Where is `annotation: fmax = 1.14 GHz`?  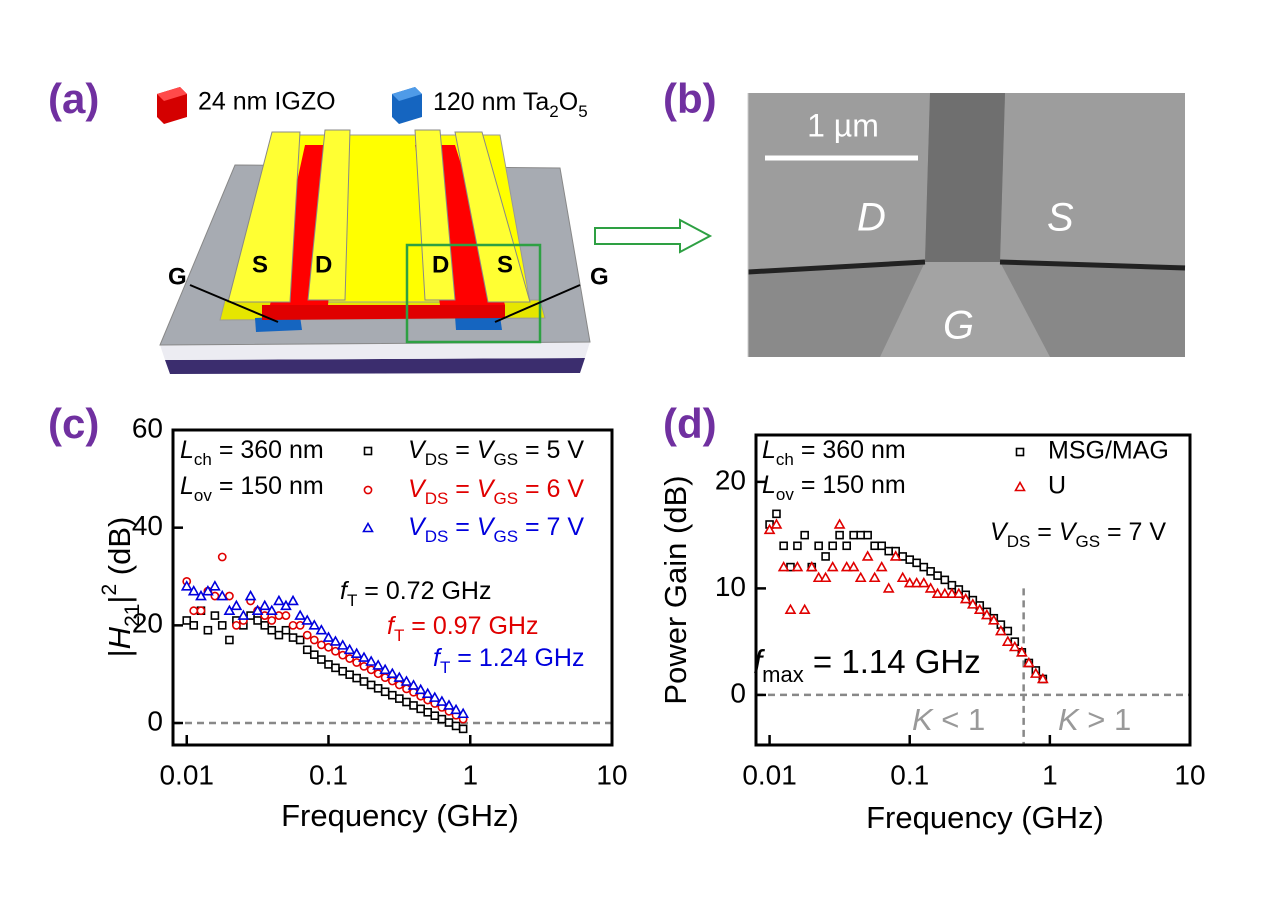
annotation: fmax = 1.14 GHz is located at coordinates (867, 665).